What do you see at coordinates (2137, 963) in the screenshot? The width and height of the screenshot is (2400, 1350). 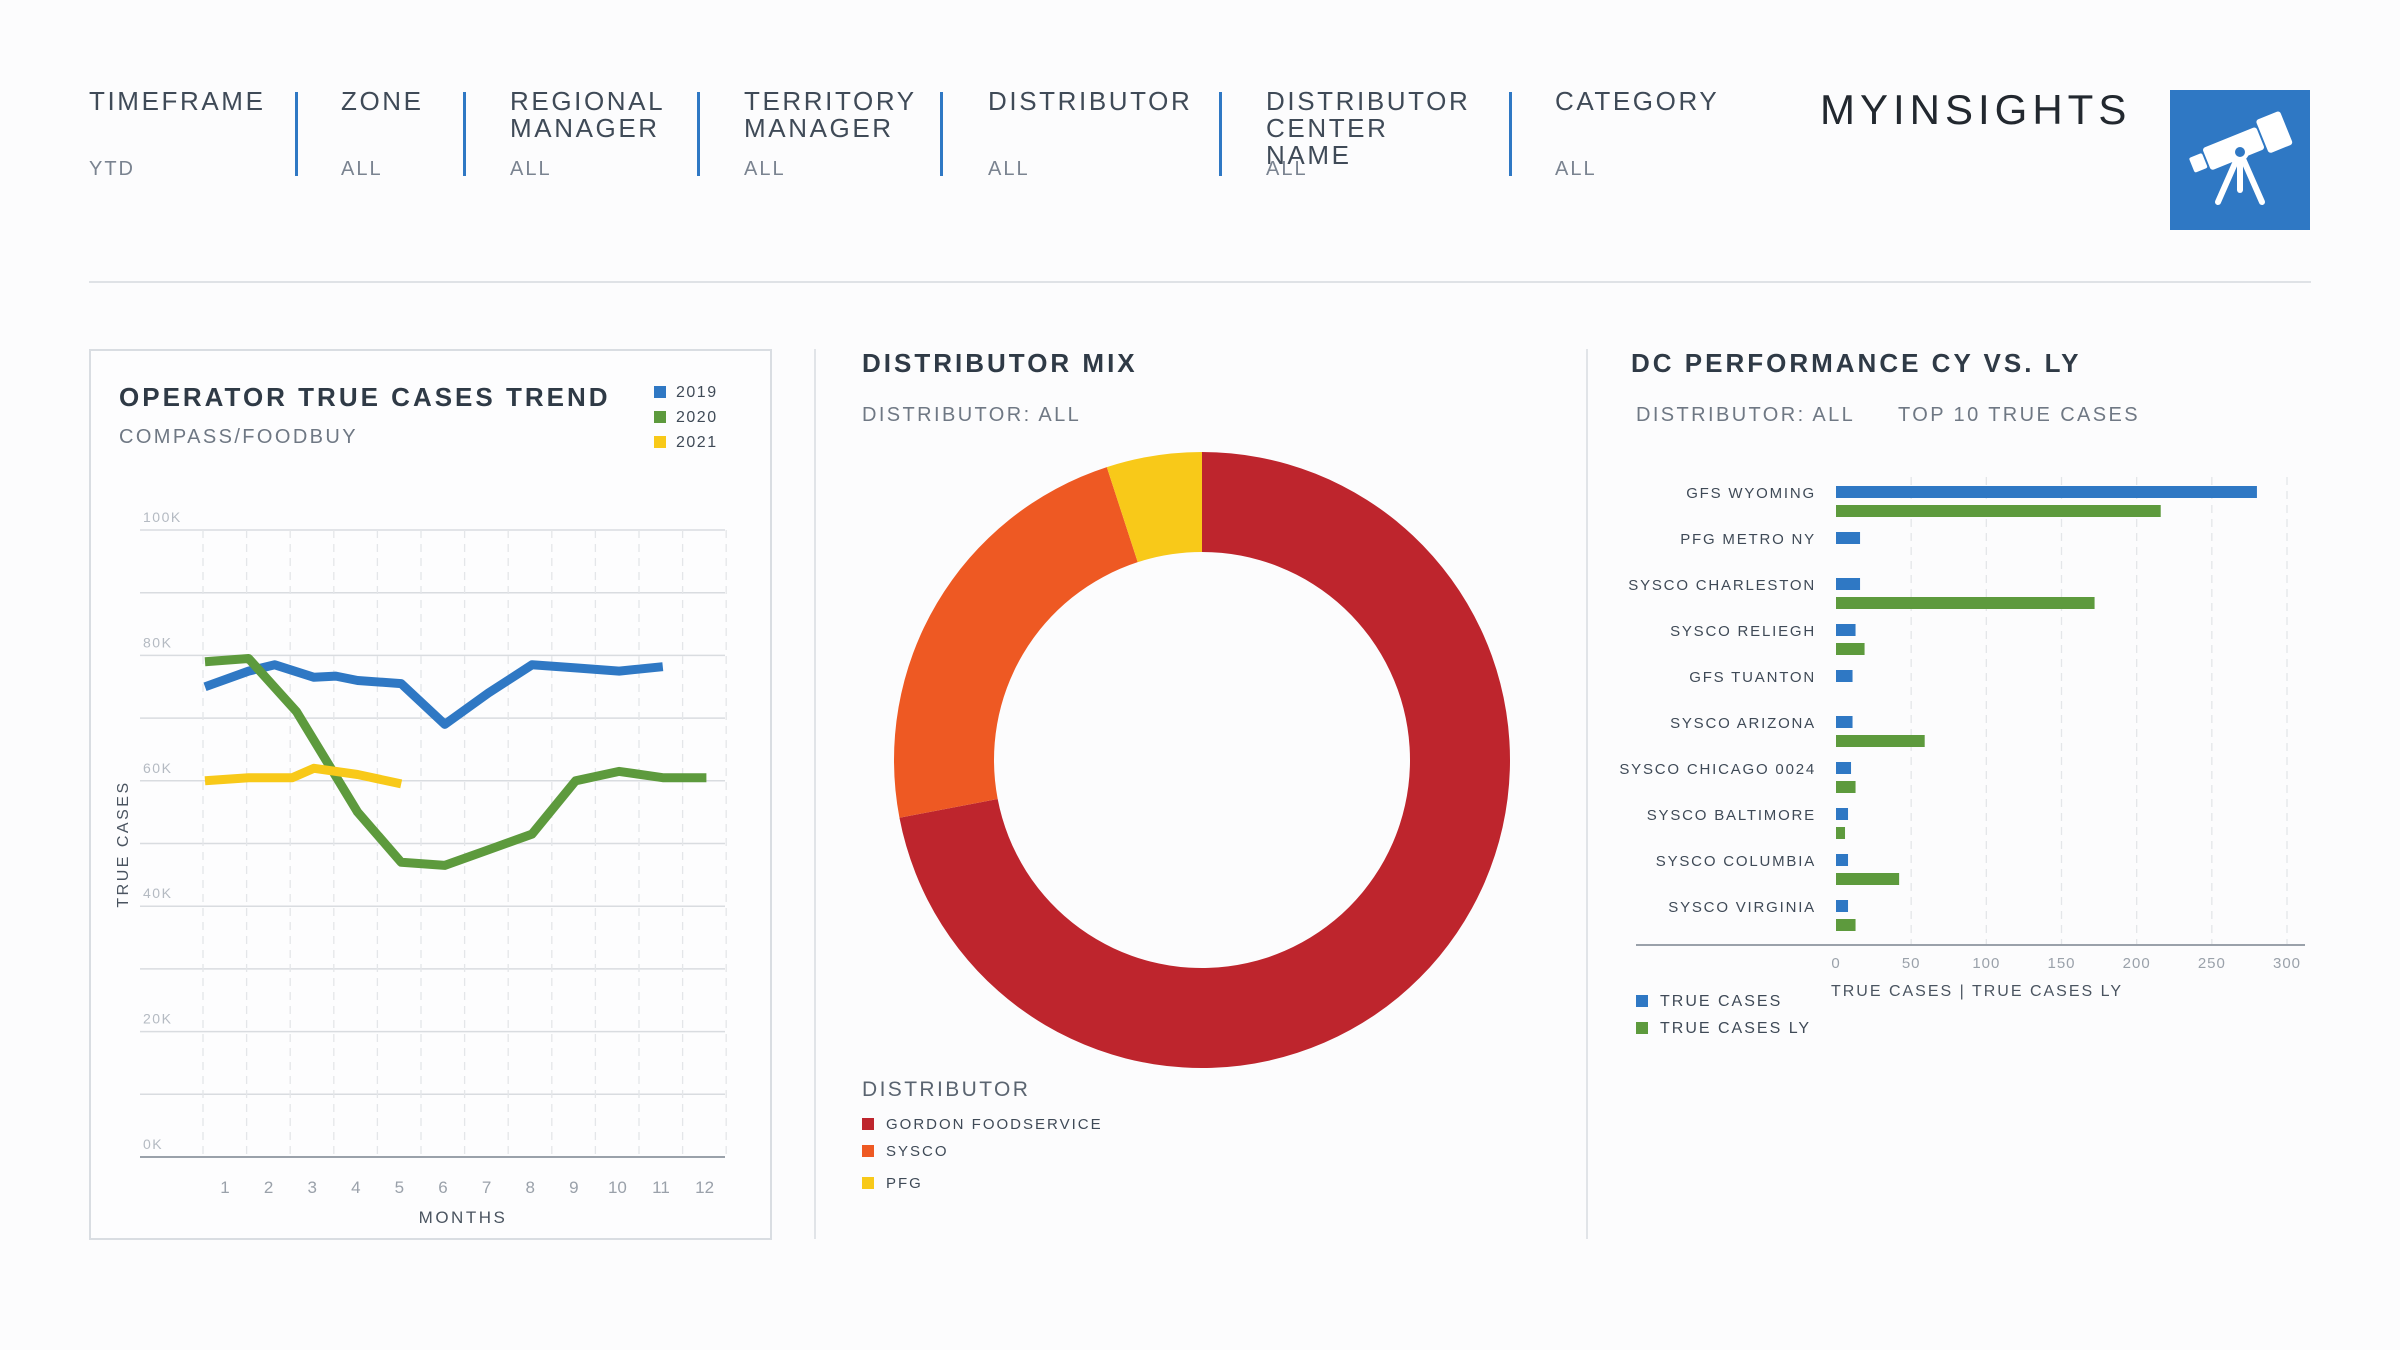 I see `x-tick-label: 200` at bounding box center [2137, 963].